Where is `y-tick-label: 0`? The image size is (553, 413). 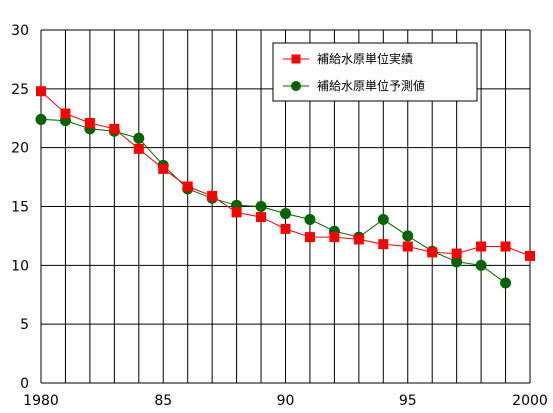
y-tick-label: 0 is located at coordinates (24, 384).